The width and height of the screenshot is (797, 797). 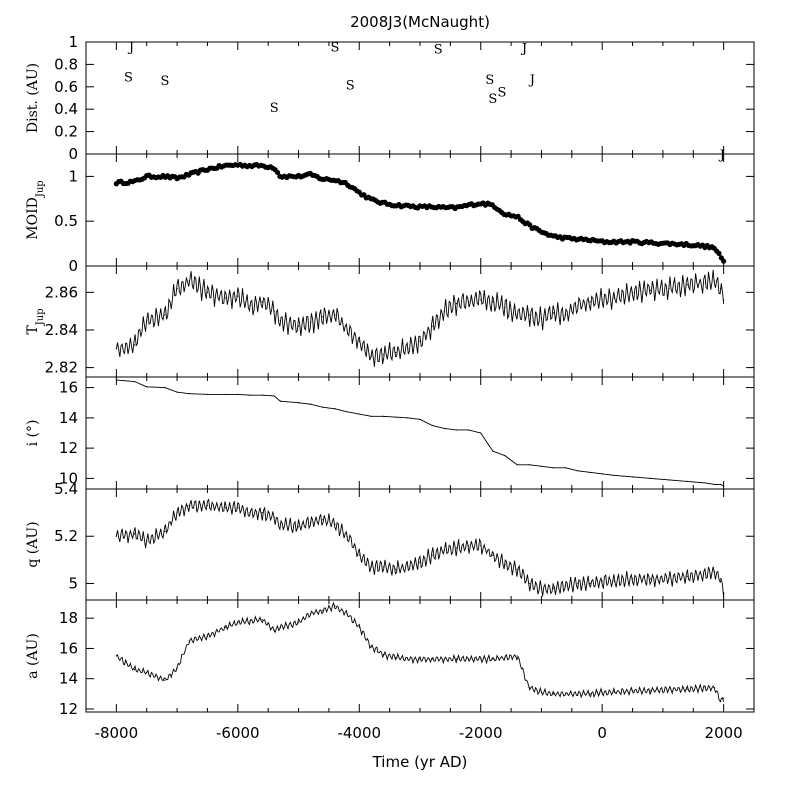 I want to click on x-axis-label: Time (yr AD), so click(x=420, y=762).